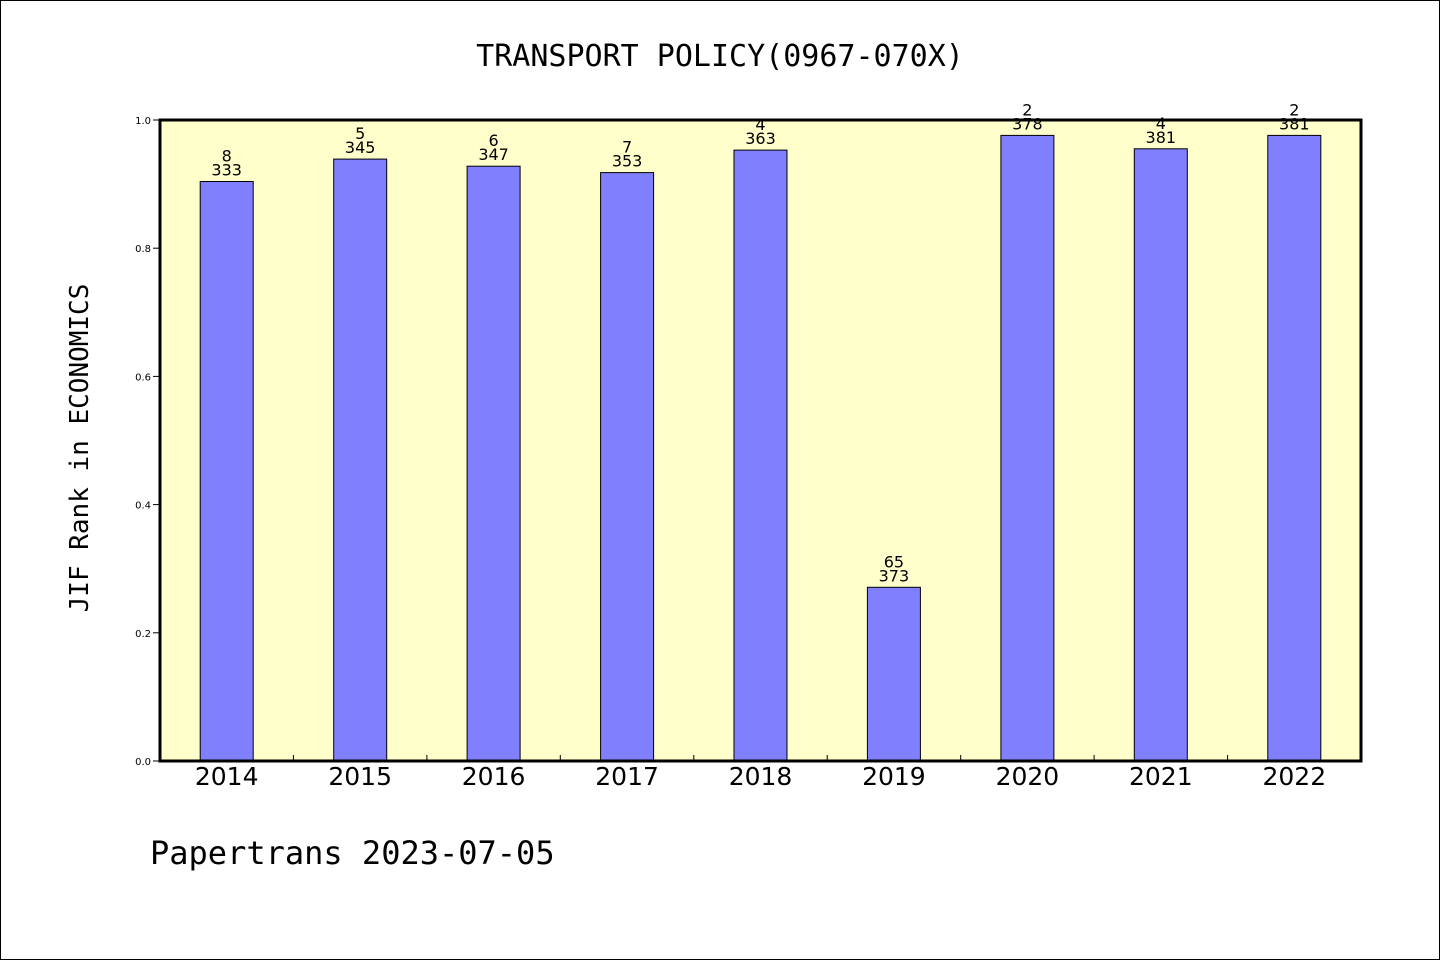 The width and height of the screenshot is (1440, 960). I want to click on bar-rank-label-2015: 5, so click(360, 133).